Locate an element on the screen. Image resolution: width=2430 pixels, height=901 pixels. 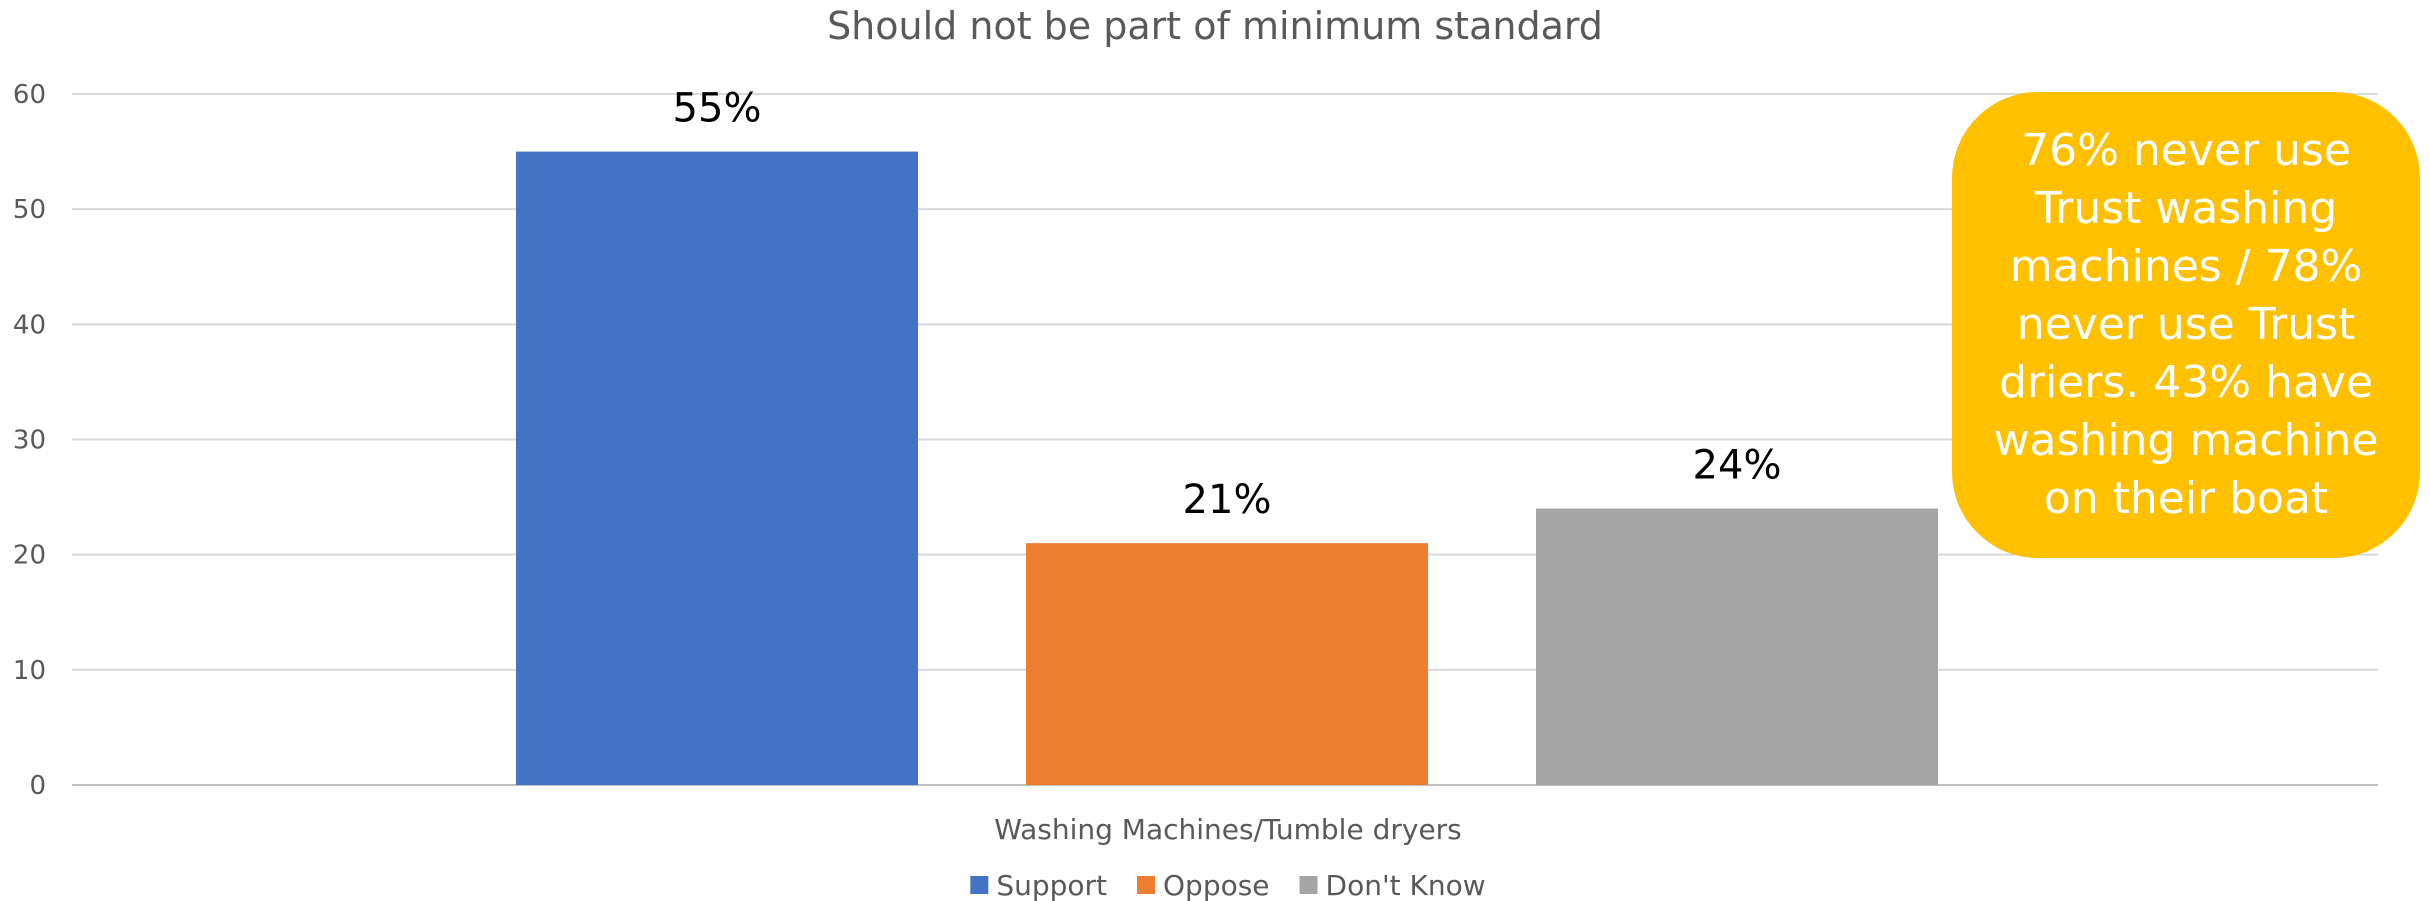
data-label: 24% is located at coordinates (1737, 466).